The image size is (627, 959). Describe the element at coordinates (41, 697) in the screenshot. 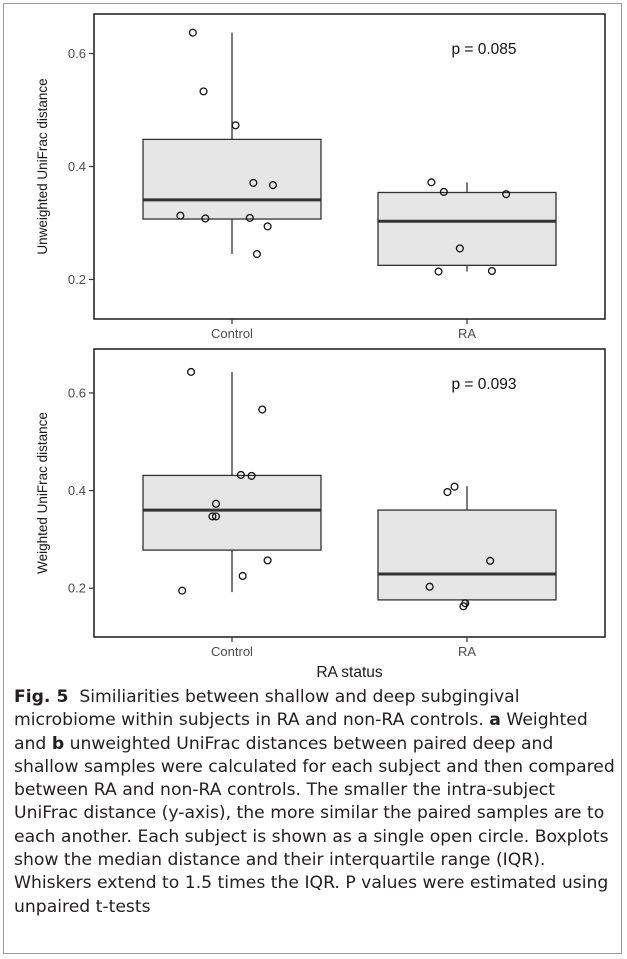

I see `caption-fig-label: Fig. 5` at that location.